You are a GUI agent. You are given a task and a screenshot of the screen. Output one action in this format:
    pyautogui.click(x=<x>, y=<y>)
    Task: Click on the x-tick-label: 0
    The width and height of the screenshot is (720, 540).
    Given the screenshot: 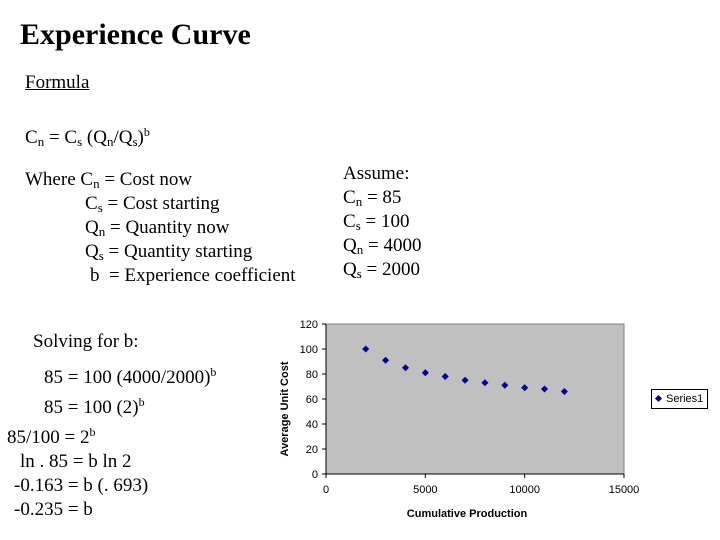 What is the action you would take?
    pyautogui.click(x=326, y=490)
    